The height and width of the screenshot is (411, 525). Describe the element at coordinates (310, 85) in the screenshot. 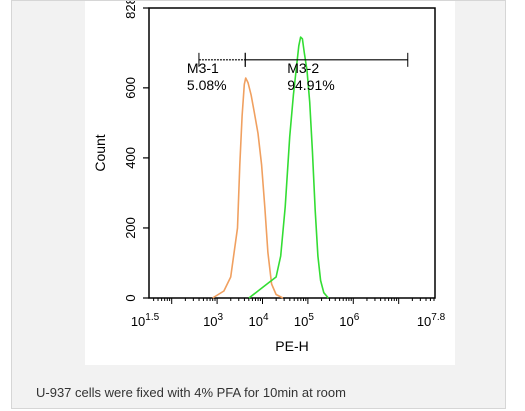

I see `gate-percent: 94.91%` at that location.